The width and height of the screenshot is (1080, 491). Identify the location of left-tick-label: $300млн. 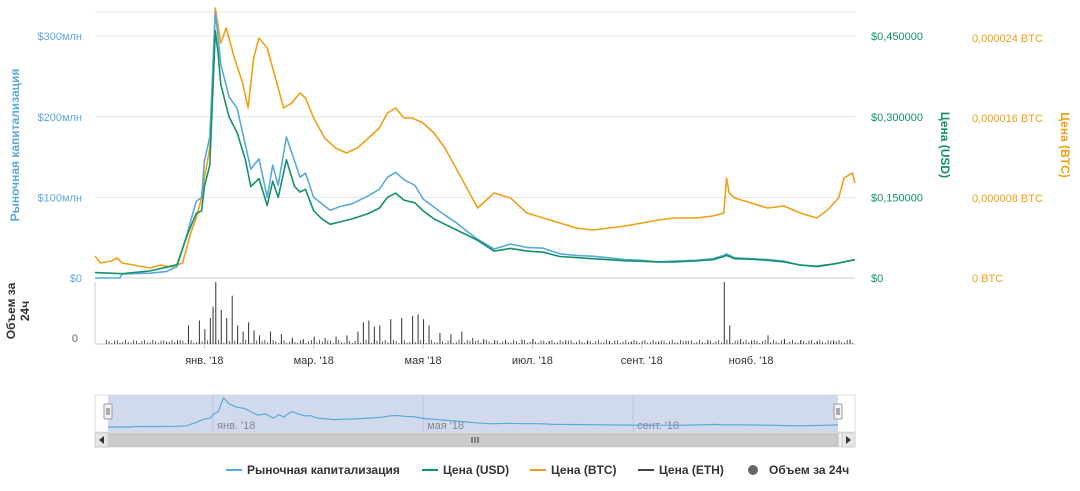
(59, 37).